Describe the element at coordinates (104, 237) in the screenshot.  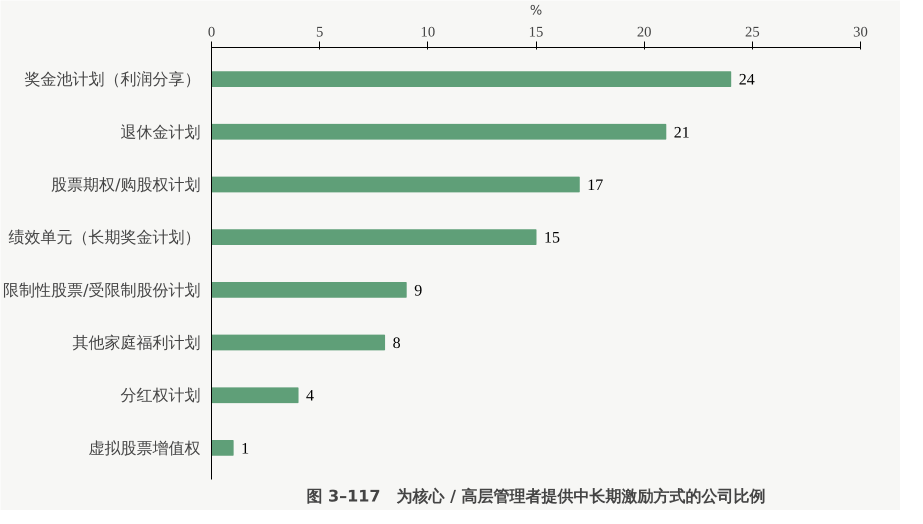
I see `y-tick-label: 绩效单元（长期奖金计划）` at that location.